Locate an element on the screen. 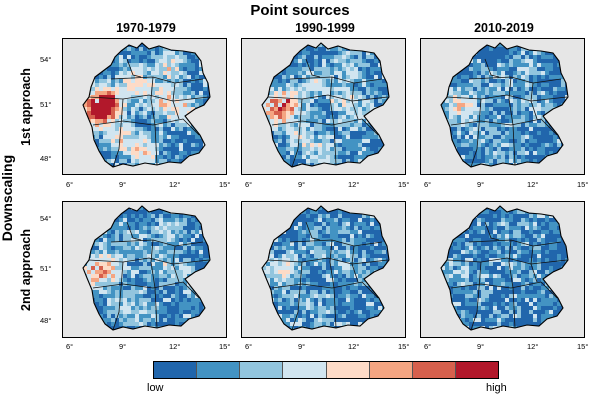  column-title-1990: 1990-1999 is located at coordinates (325, 28).